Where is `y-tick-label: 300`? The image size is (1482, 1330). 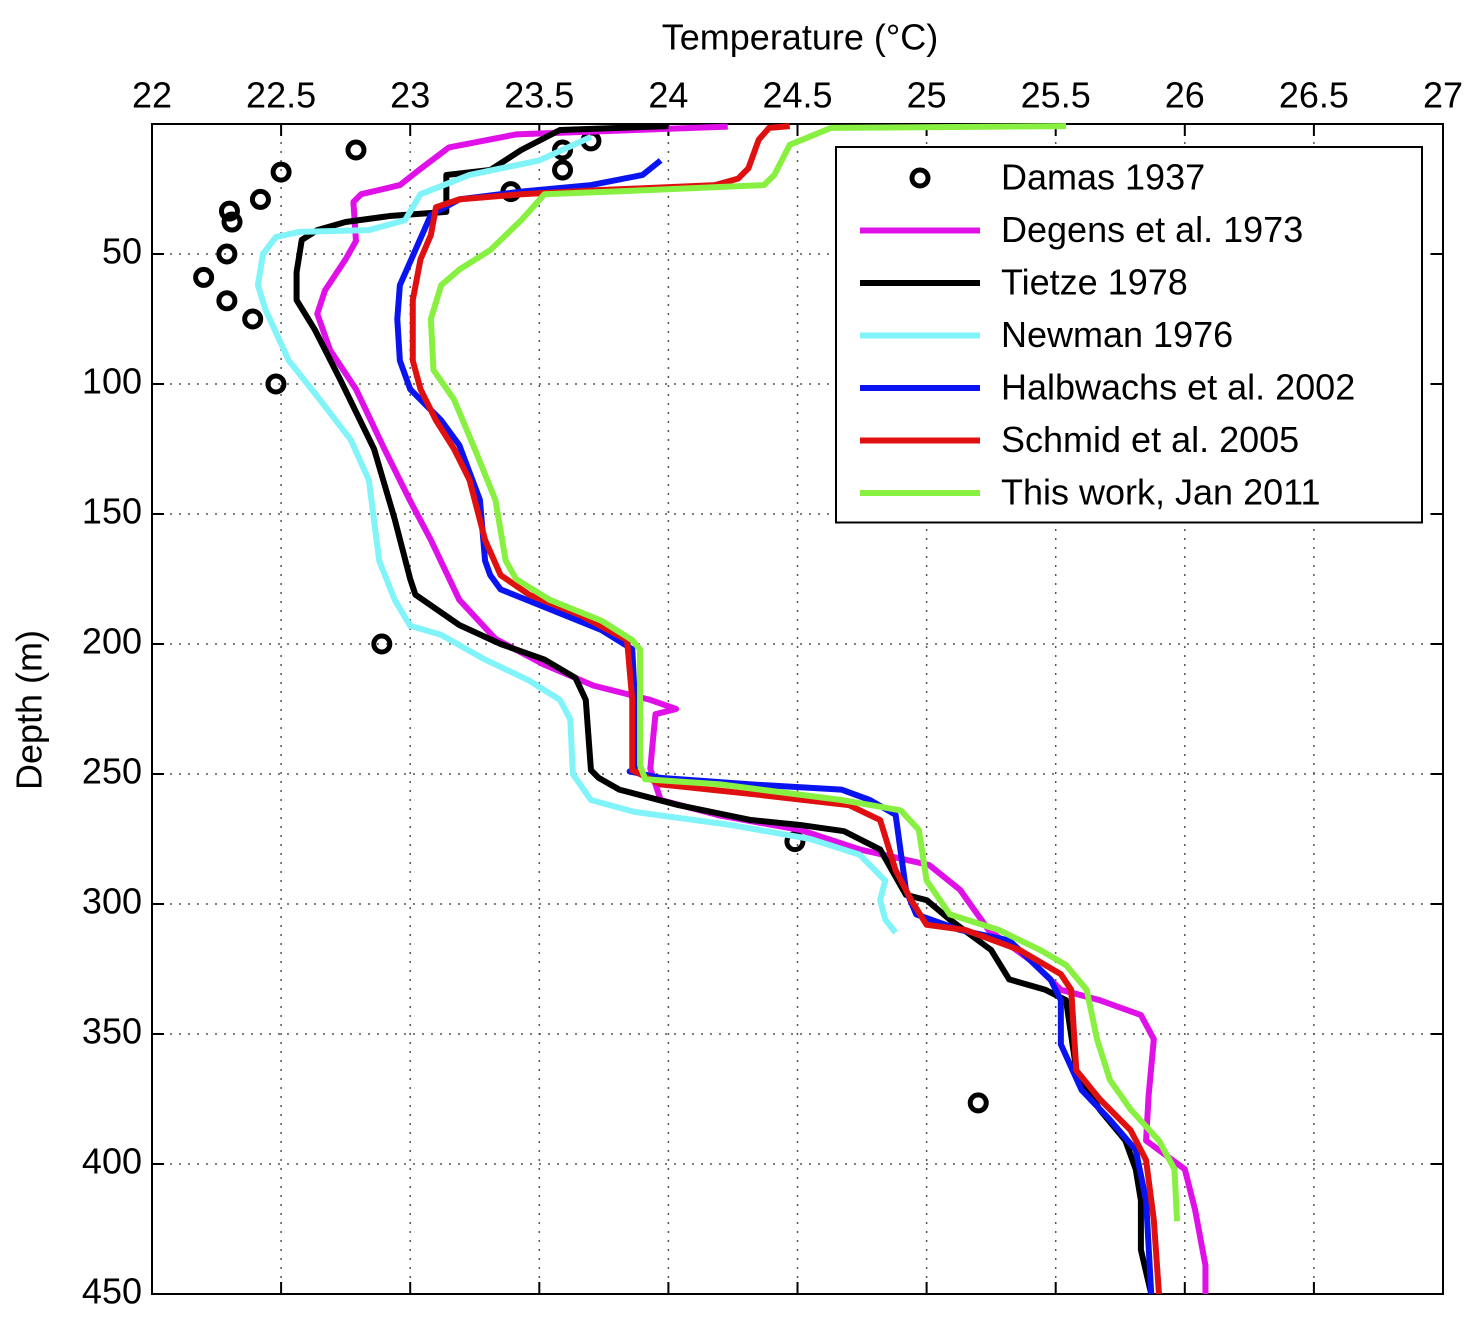
y-tick-label: 300 is located at coordinates (112, 901).